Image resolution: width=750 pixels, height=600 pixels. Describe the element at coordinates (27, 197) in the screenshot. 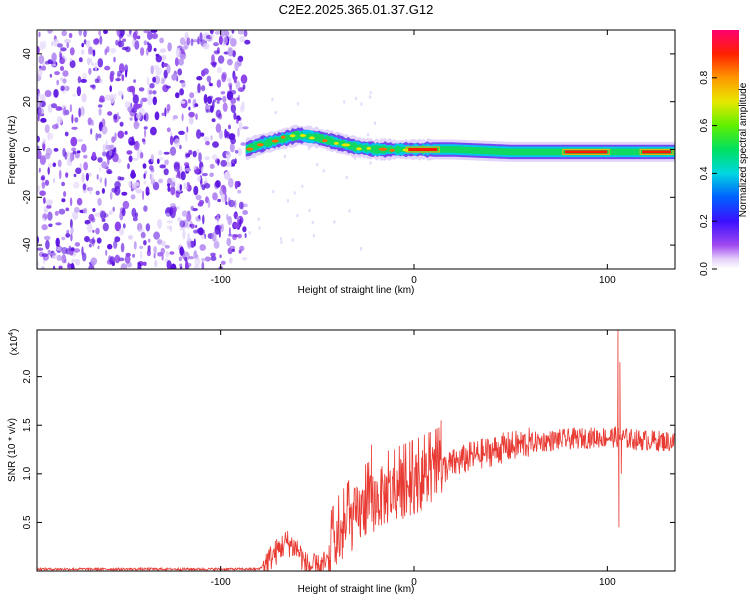

I see `spectrogram-y-tick-label: -20` at that location.